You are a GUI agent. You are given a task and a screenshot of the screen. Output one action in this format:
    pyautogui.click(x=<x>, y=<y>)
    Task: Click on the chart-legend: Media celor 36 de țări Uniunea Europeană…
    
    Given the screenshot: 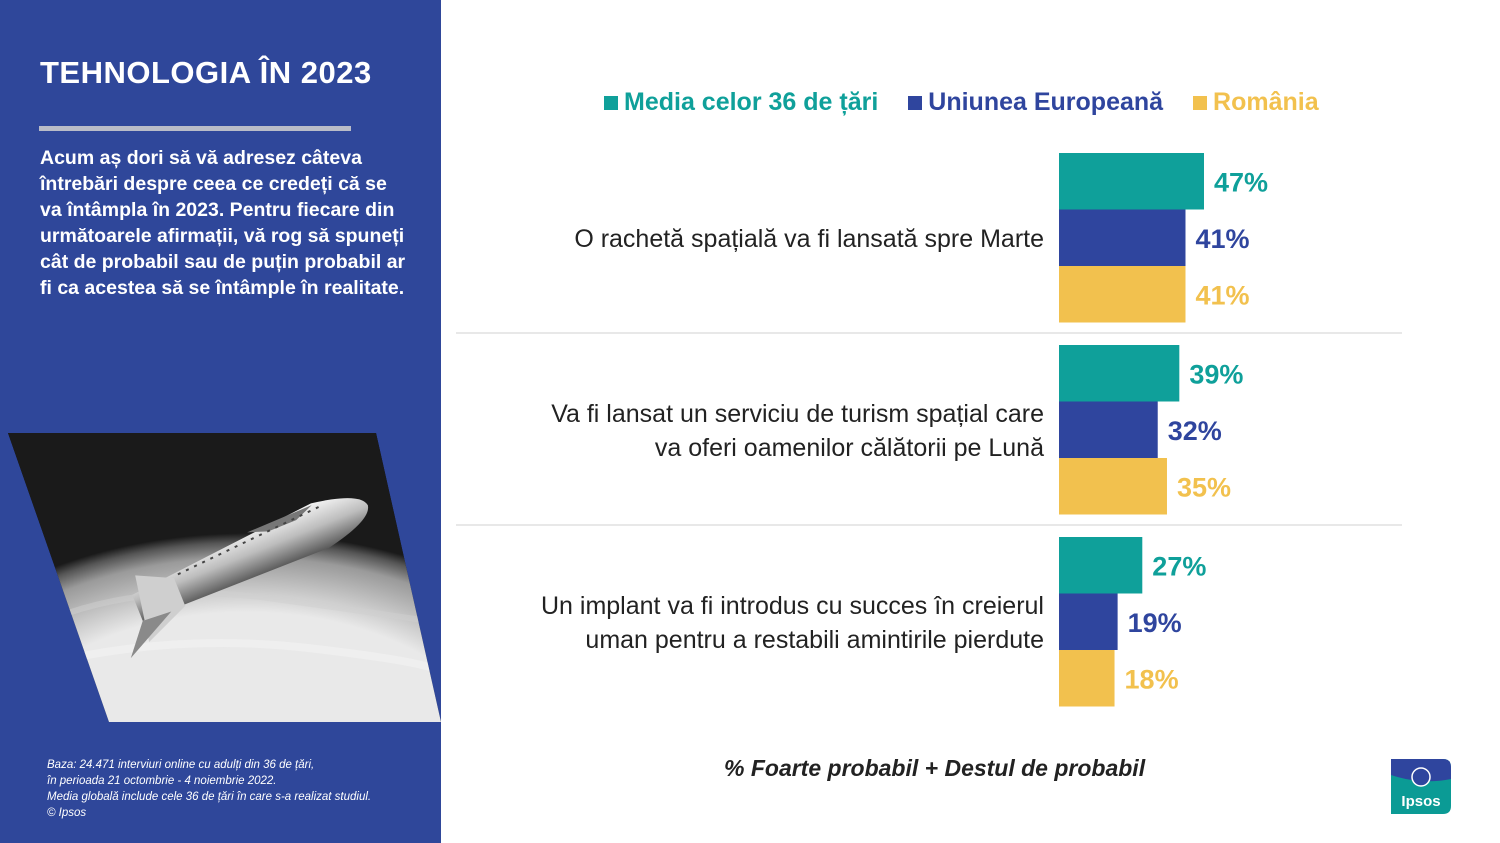 What is the action you would take?
    pyautogui.click(x=976, y=102)
    